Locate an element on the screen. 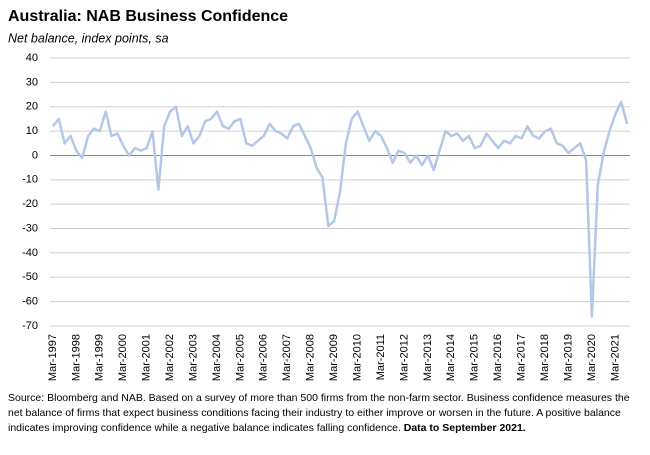  chart-title: Australia: NAB Business Confidence is located at coordinates (148, 16).